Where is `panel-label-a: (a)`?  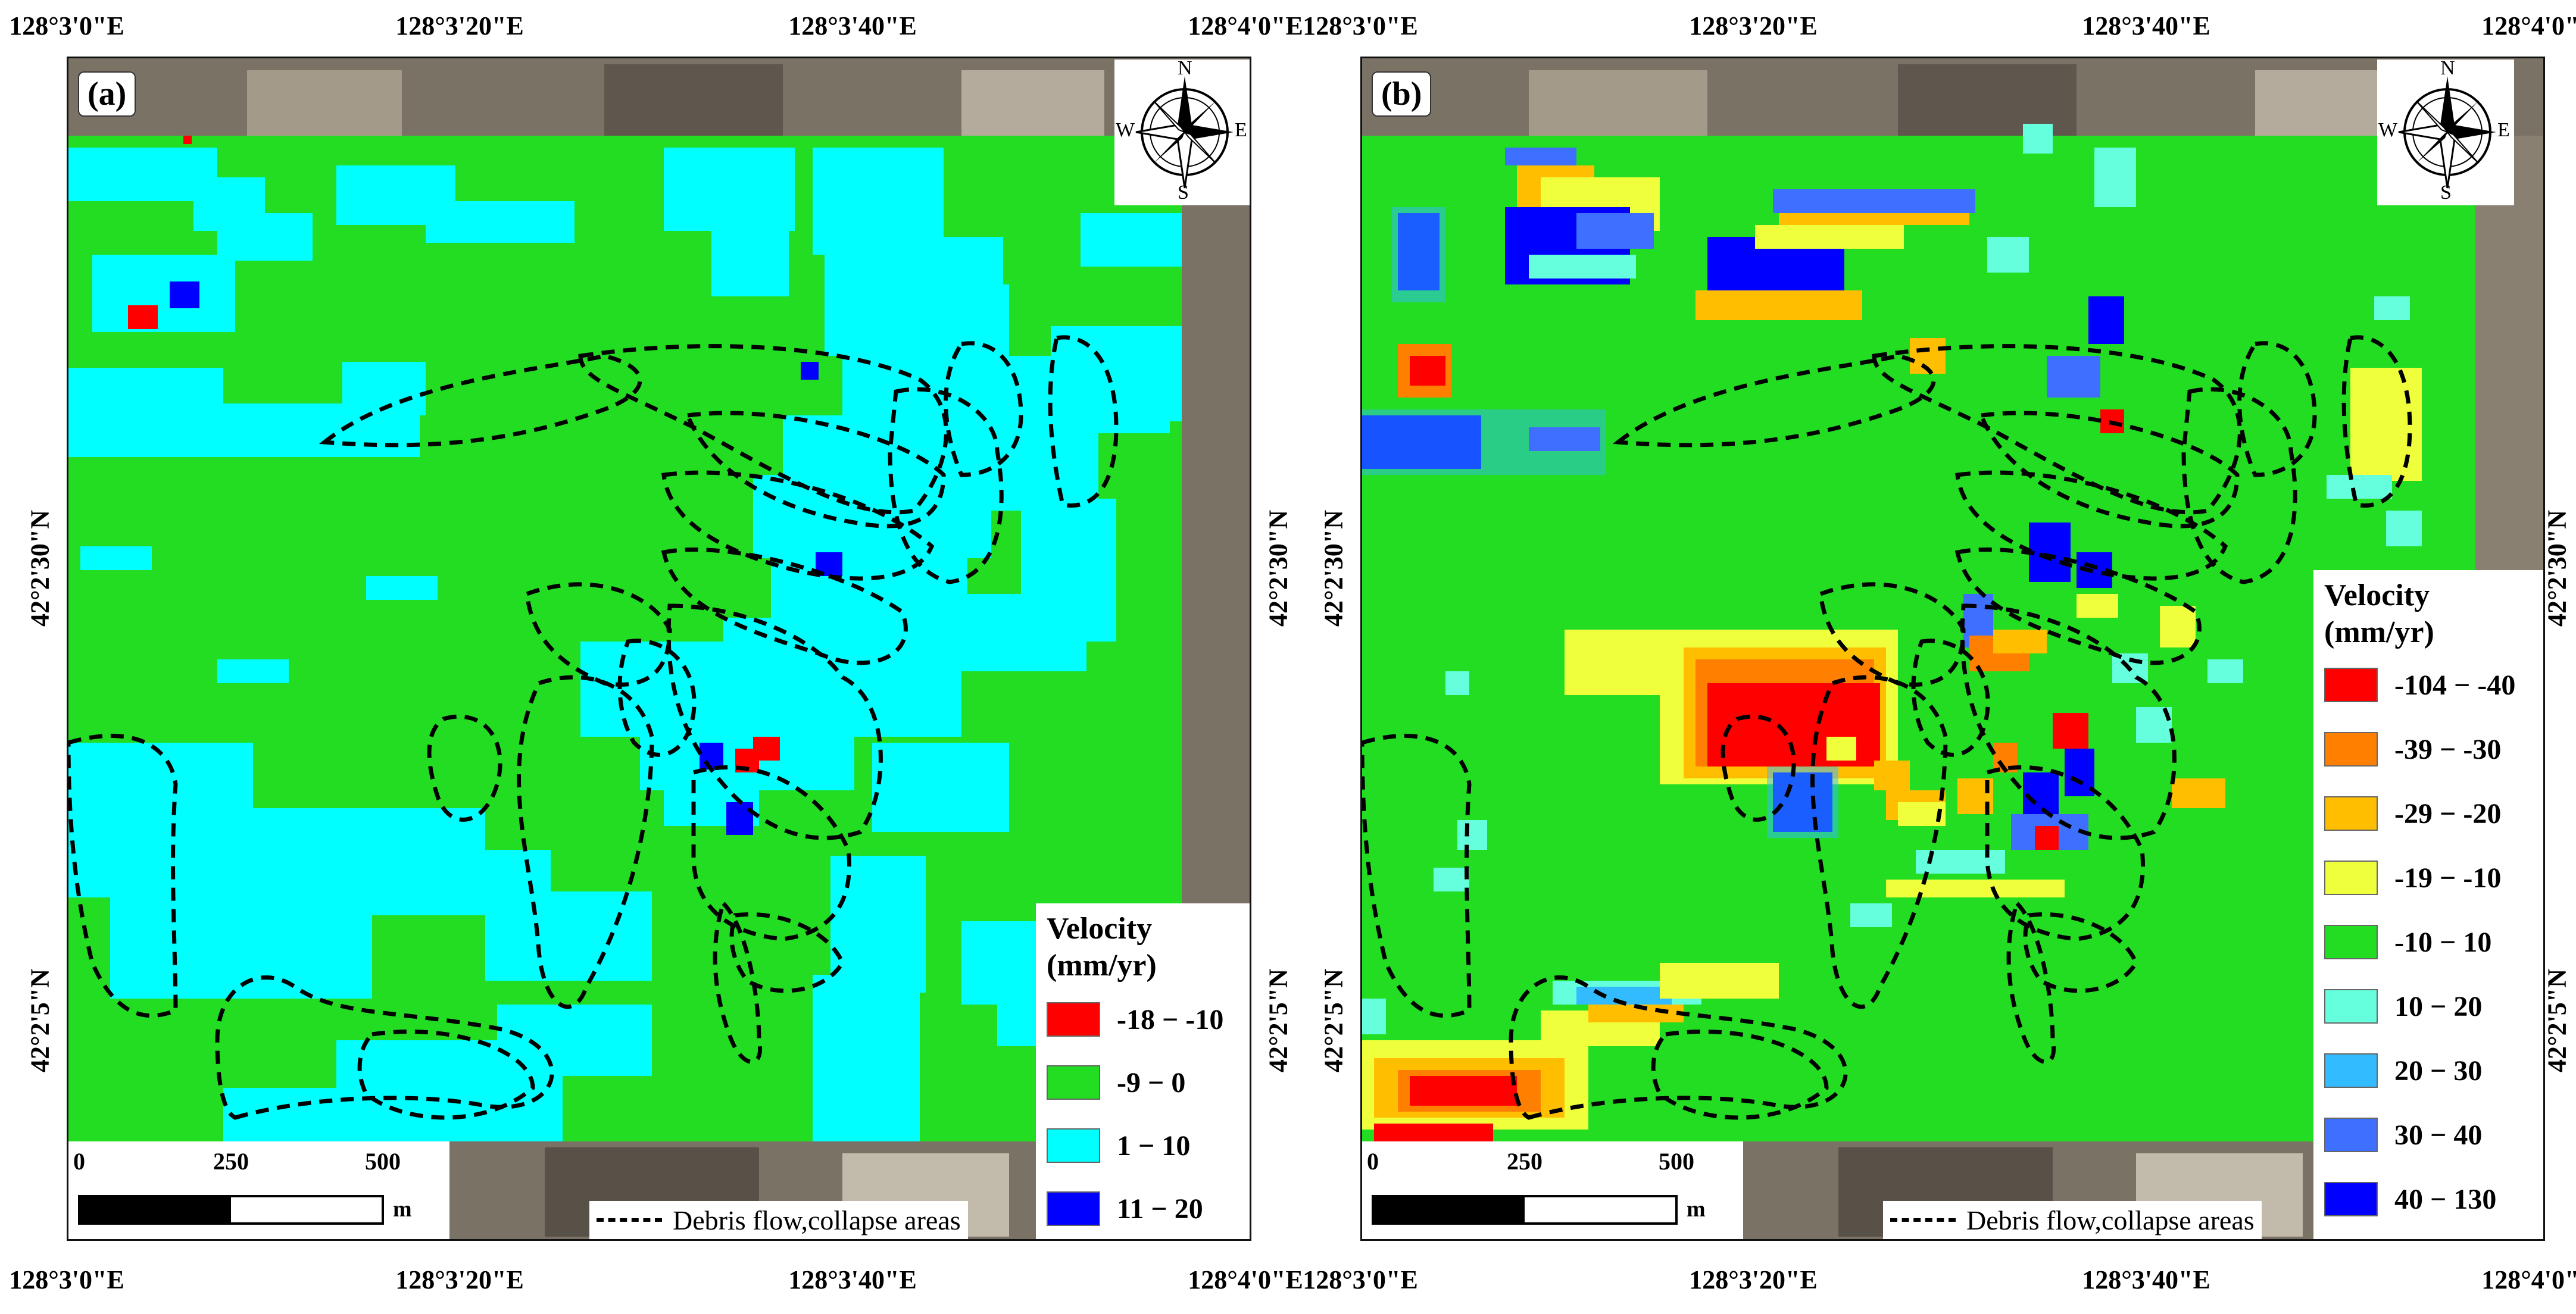 panel-label-a: (a) is located at coordinates (107, 94).